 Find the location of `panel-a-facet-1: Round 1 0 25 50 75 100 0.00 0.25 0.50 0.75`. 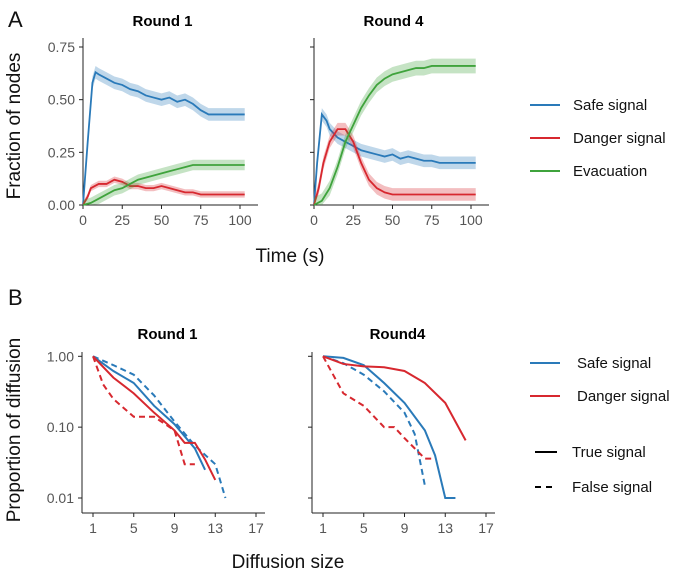

panel-a-facet-1: Round 1 0 25 50 75 100 0.00 0.25 0.50 0.75 is located at coordinates (153, 120).